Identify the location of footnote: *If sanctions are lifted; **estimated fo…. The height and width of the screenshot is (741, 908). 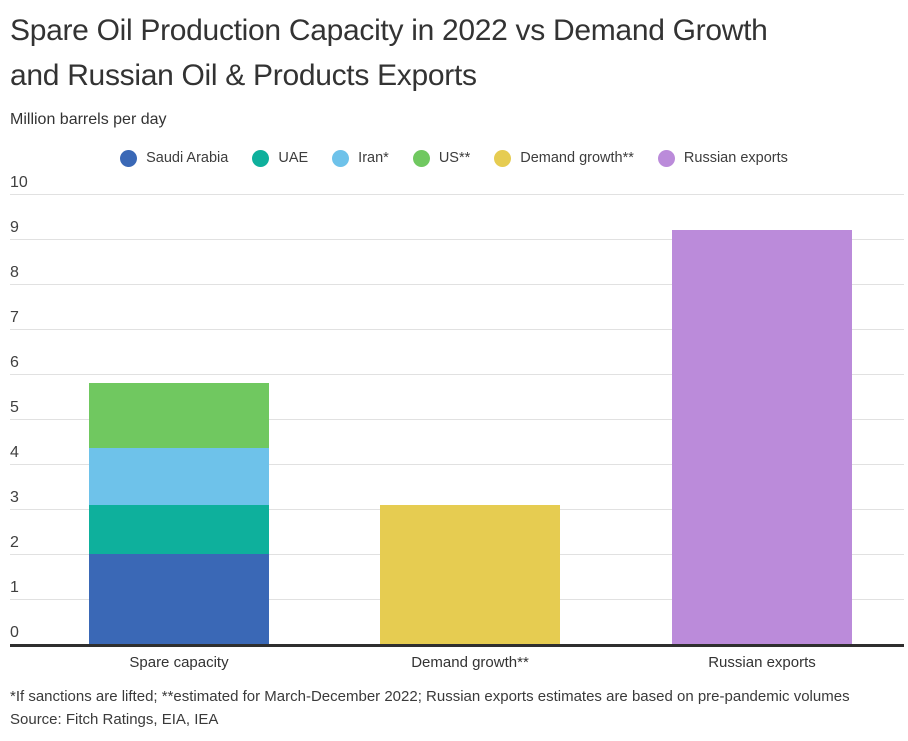
(430, 696).